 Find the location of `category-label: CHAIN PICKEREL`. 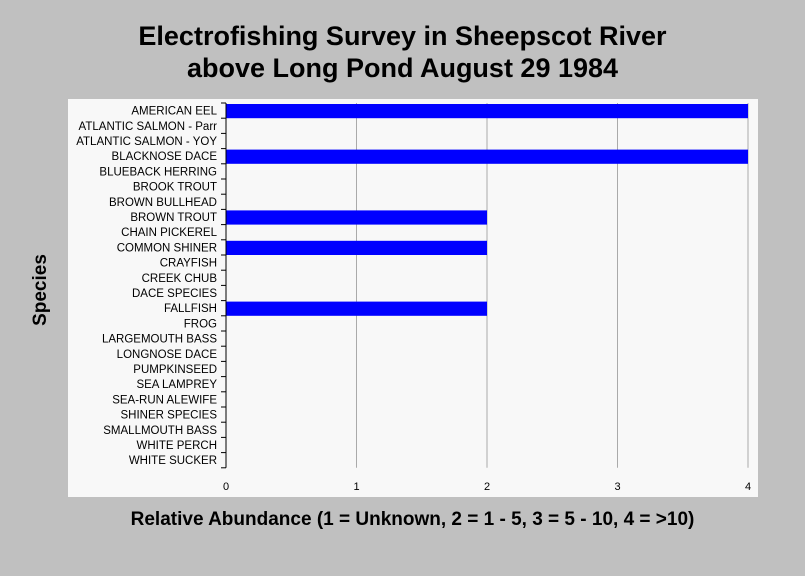

category-label: CHAIN PICKEREL is located at coordinates (169, 233).